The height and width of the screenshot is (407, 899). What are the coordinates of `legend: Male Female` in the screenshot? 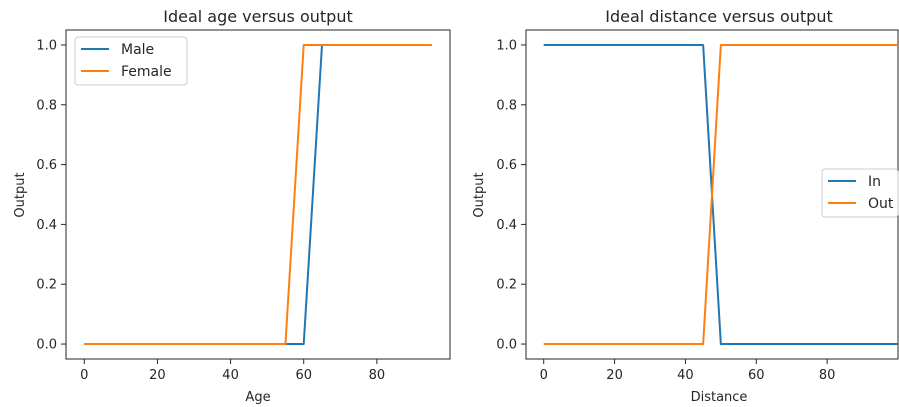 It's located at (131, 61).